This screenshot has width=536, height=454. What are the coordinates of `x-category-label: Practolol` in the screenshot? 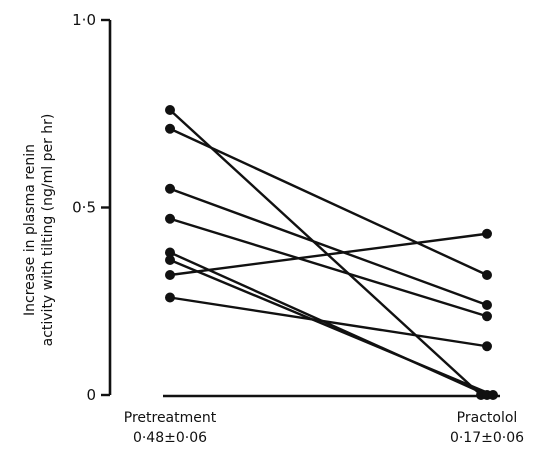 It's located at (487, 418).